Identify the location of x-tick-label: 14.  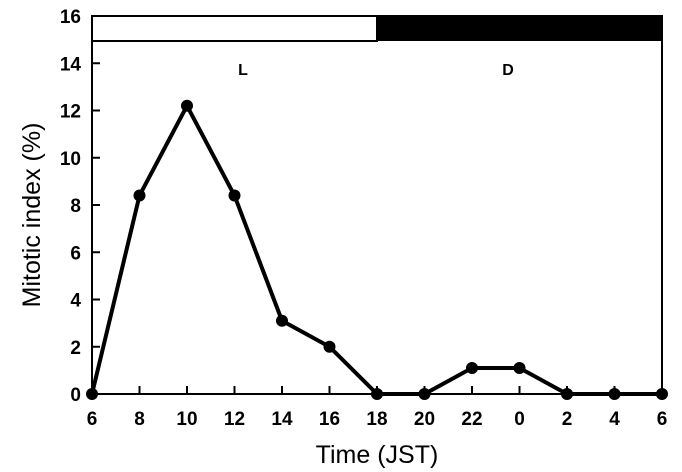
(282, 419).